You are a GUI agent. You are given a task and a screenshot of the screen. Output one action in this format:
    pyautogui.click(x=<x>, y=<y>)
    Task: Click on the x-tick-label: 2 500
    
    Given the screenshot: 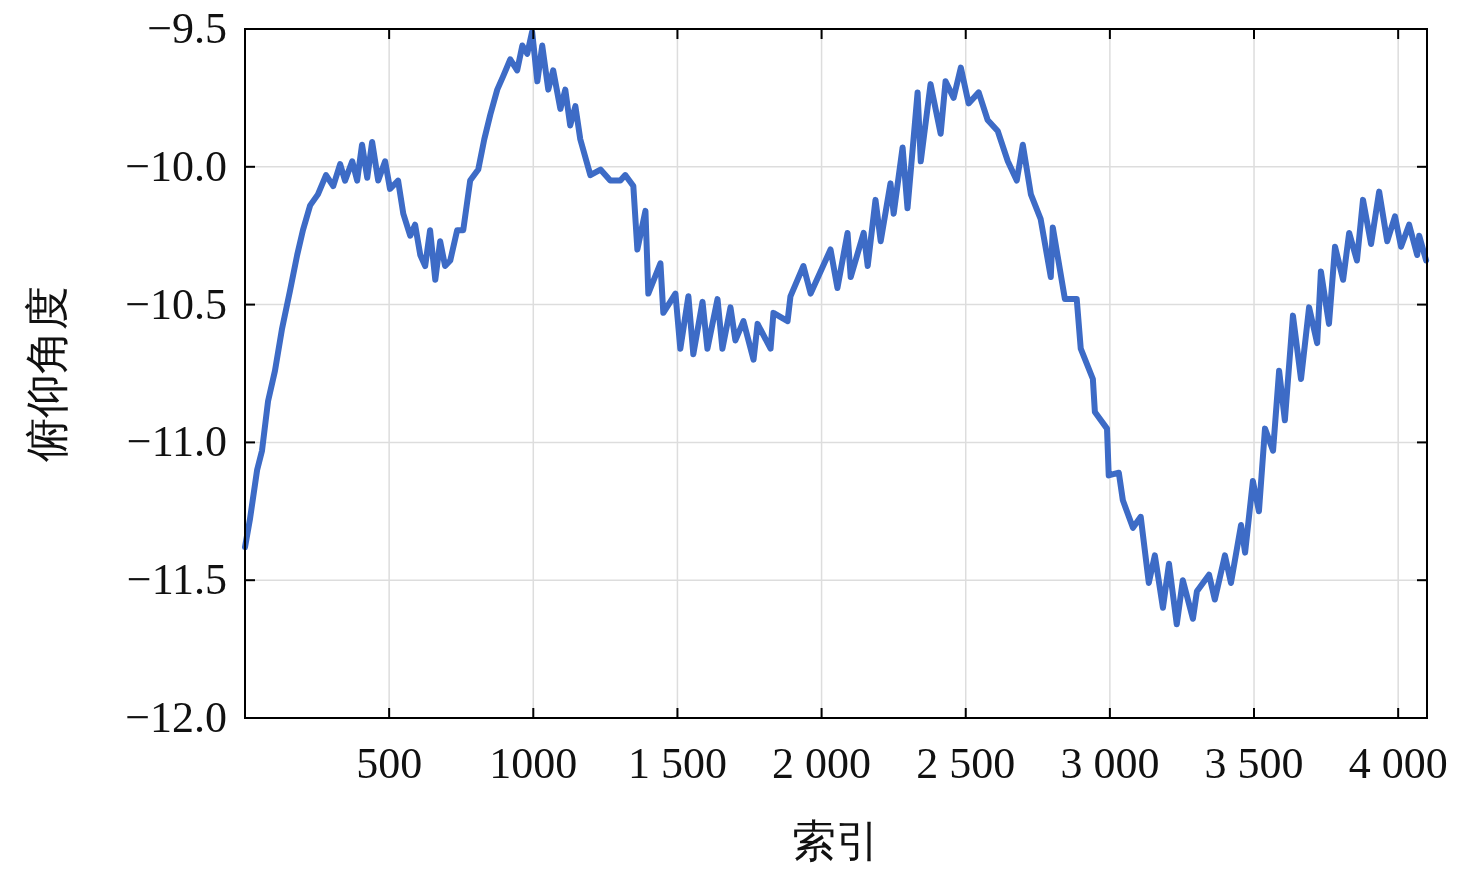 What is the action you would take?
    pyautogui.click(x=966, y=763)
    